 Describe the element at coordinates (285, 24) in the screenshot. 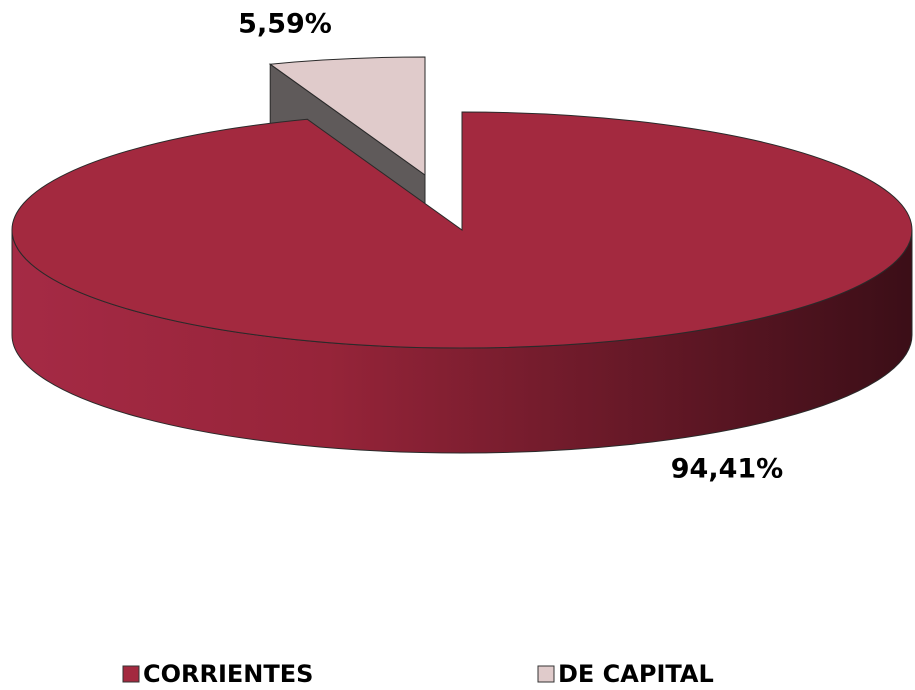

I see `data-label: 5,59%` at that location.